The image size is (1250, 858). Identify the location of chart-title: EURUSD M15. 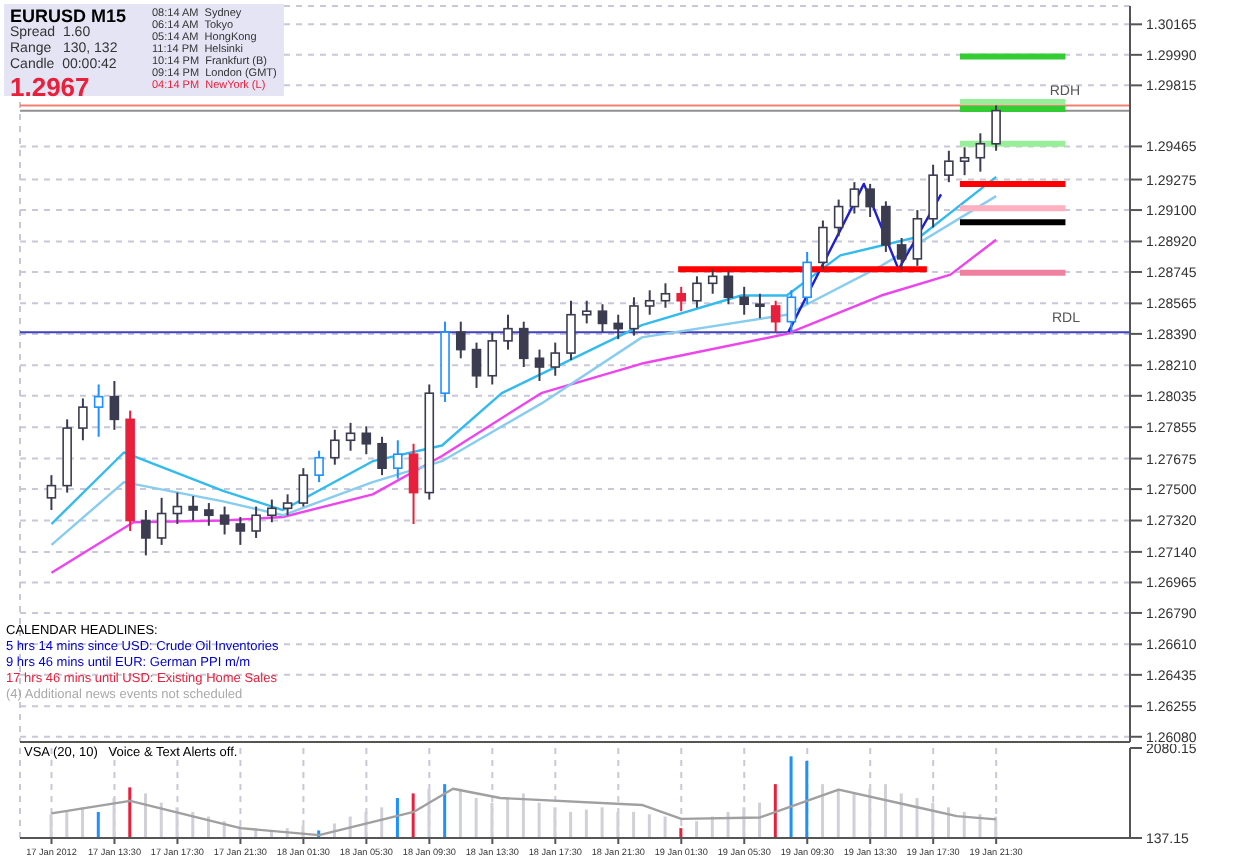
(69, 16).